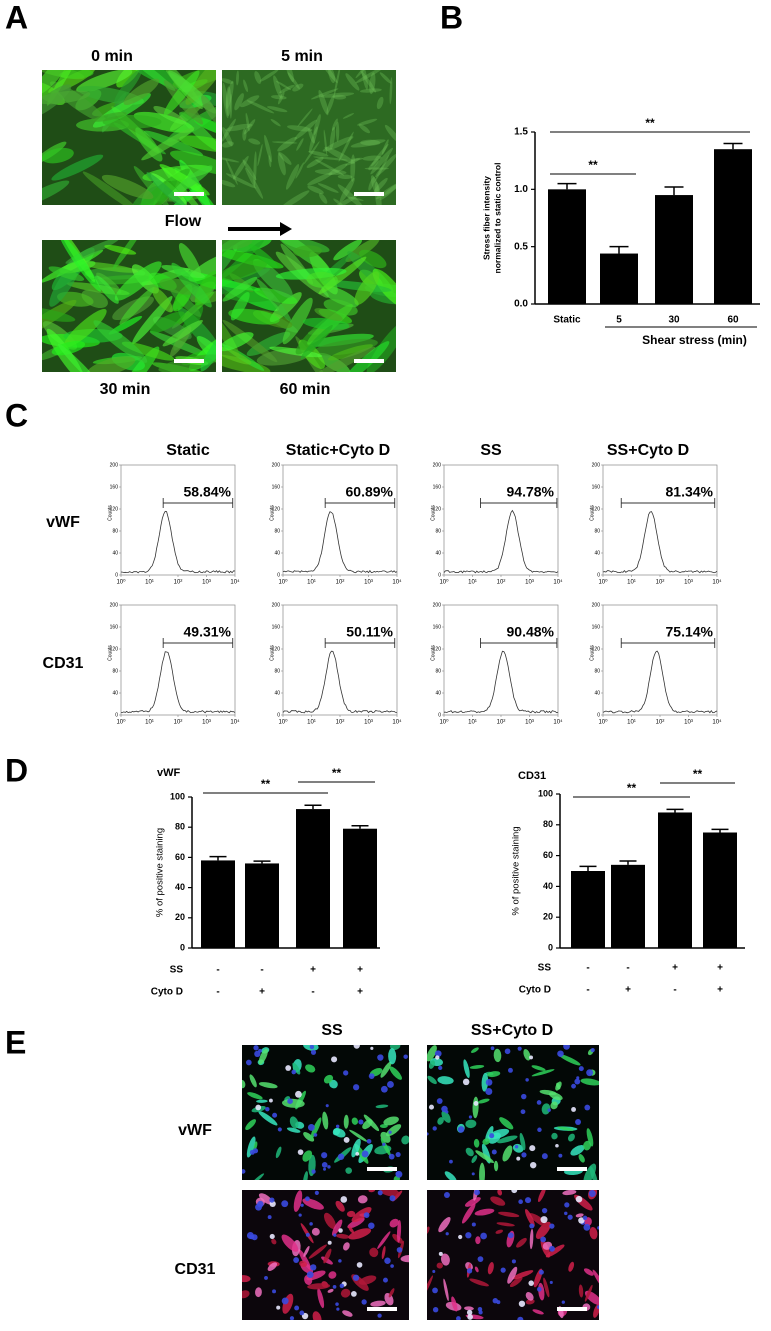 The height and width of the screenshot is (1331, 771). Describe the element at coordinates (160, 872) in the screenshot. I see `y-axis-label: % of positive staining` at that location.